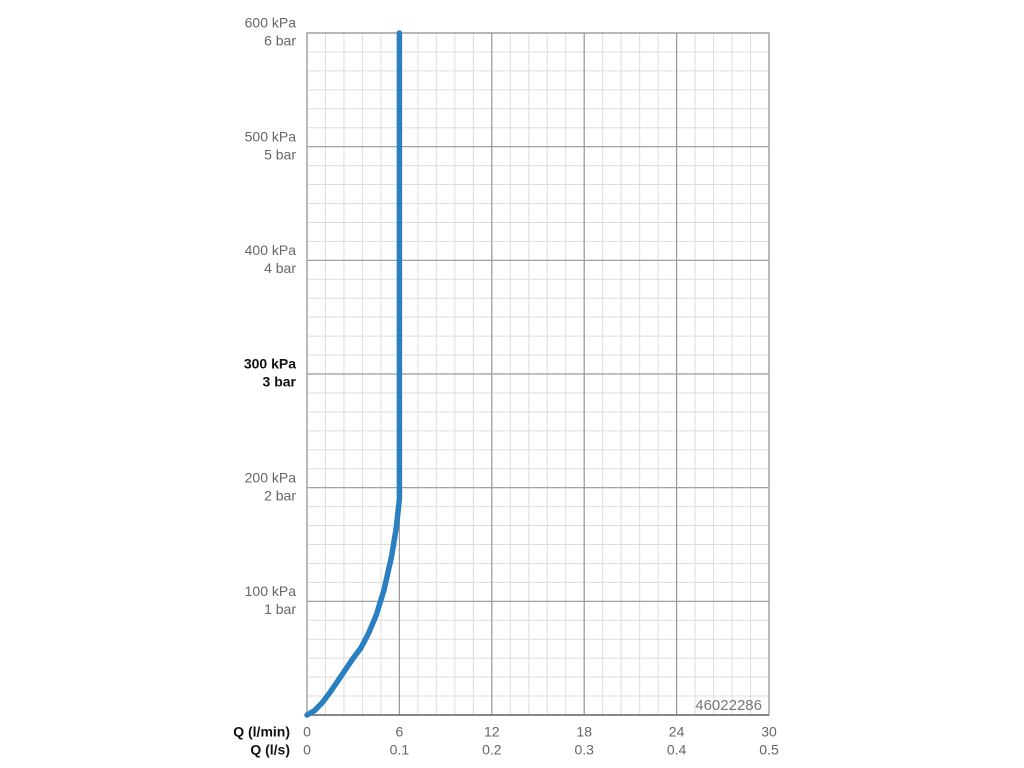 The width and height of the screenshot is (1024, 768). Describe the element at coordinates (353, 374) in the screenshot. I see `flow-curve` at that location.